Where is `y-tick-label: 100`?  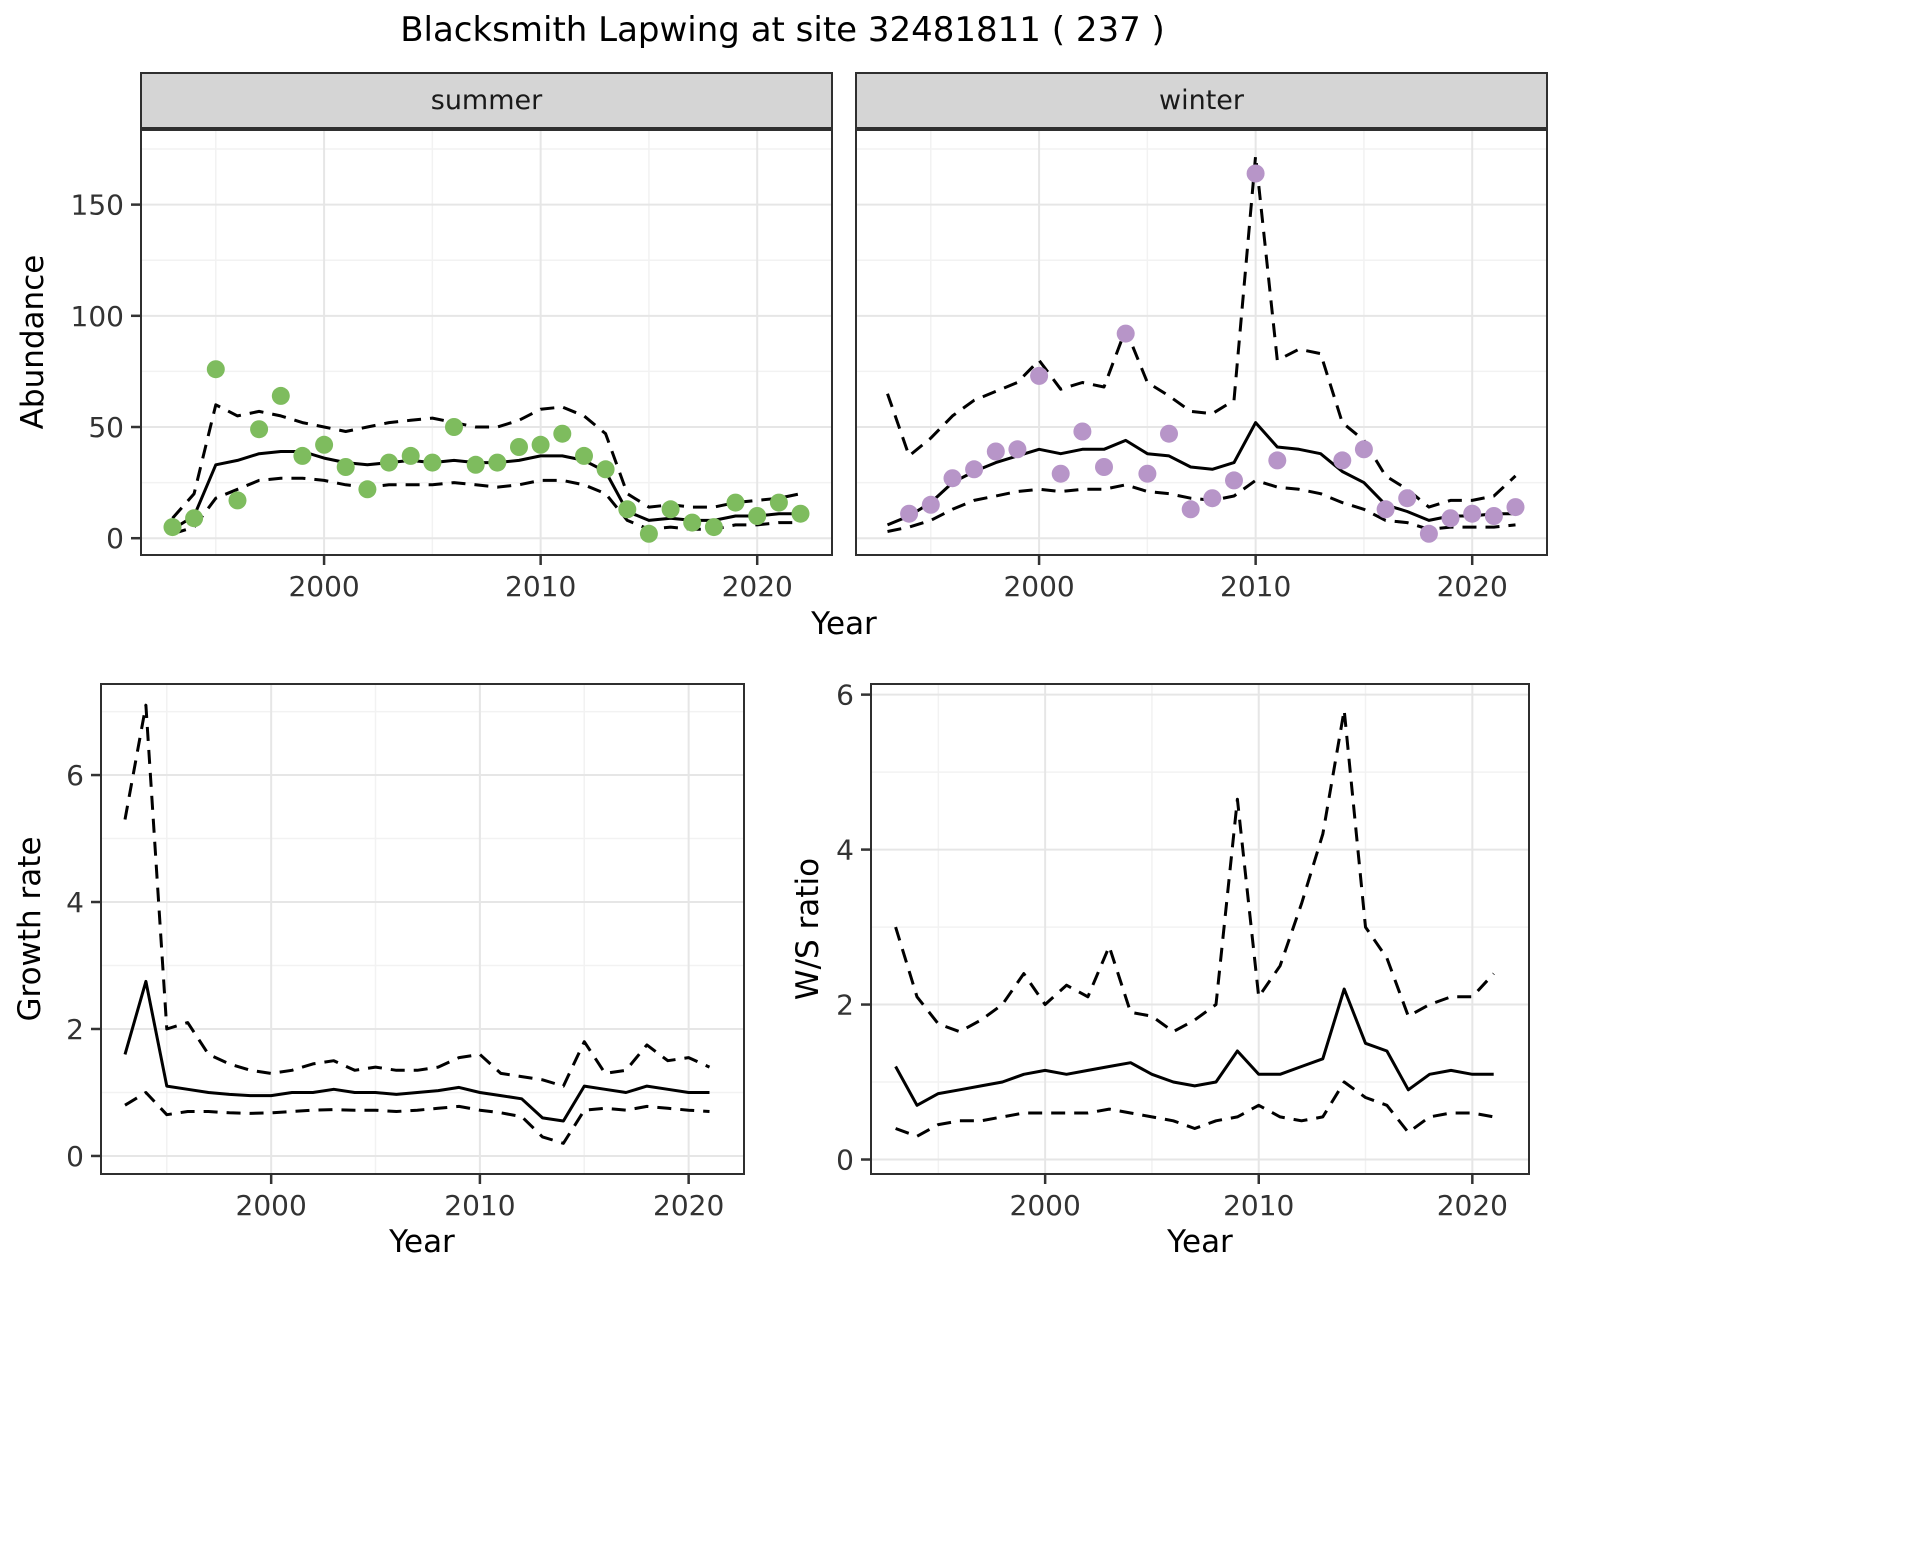
y-tick-label: 100 is located at coordinates (97, 316).